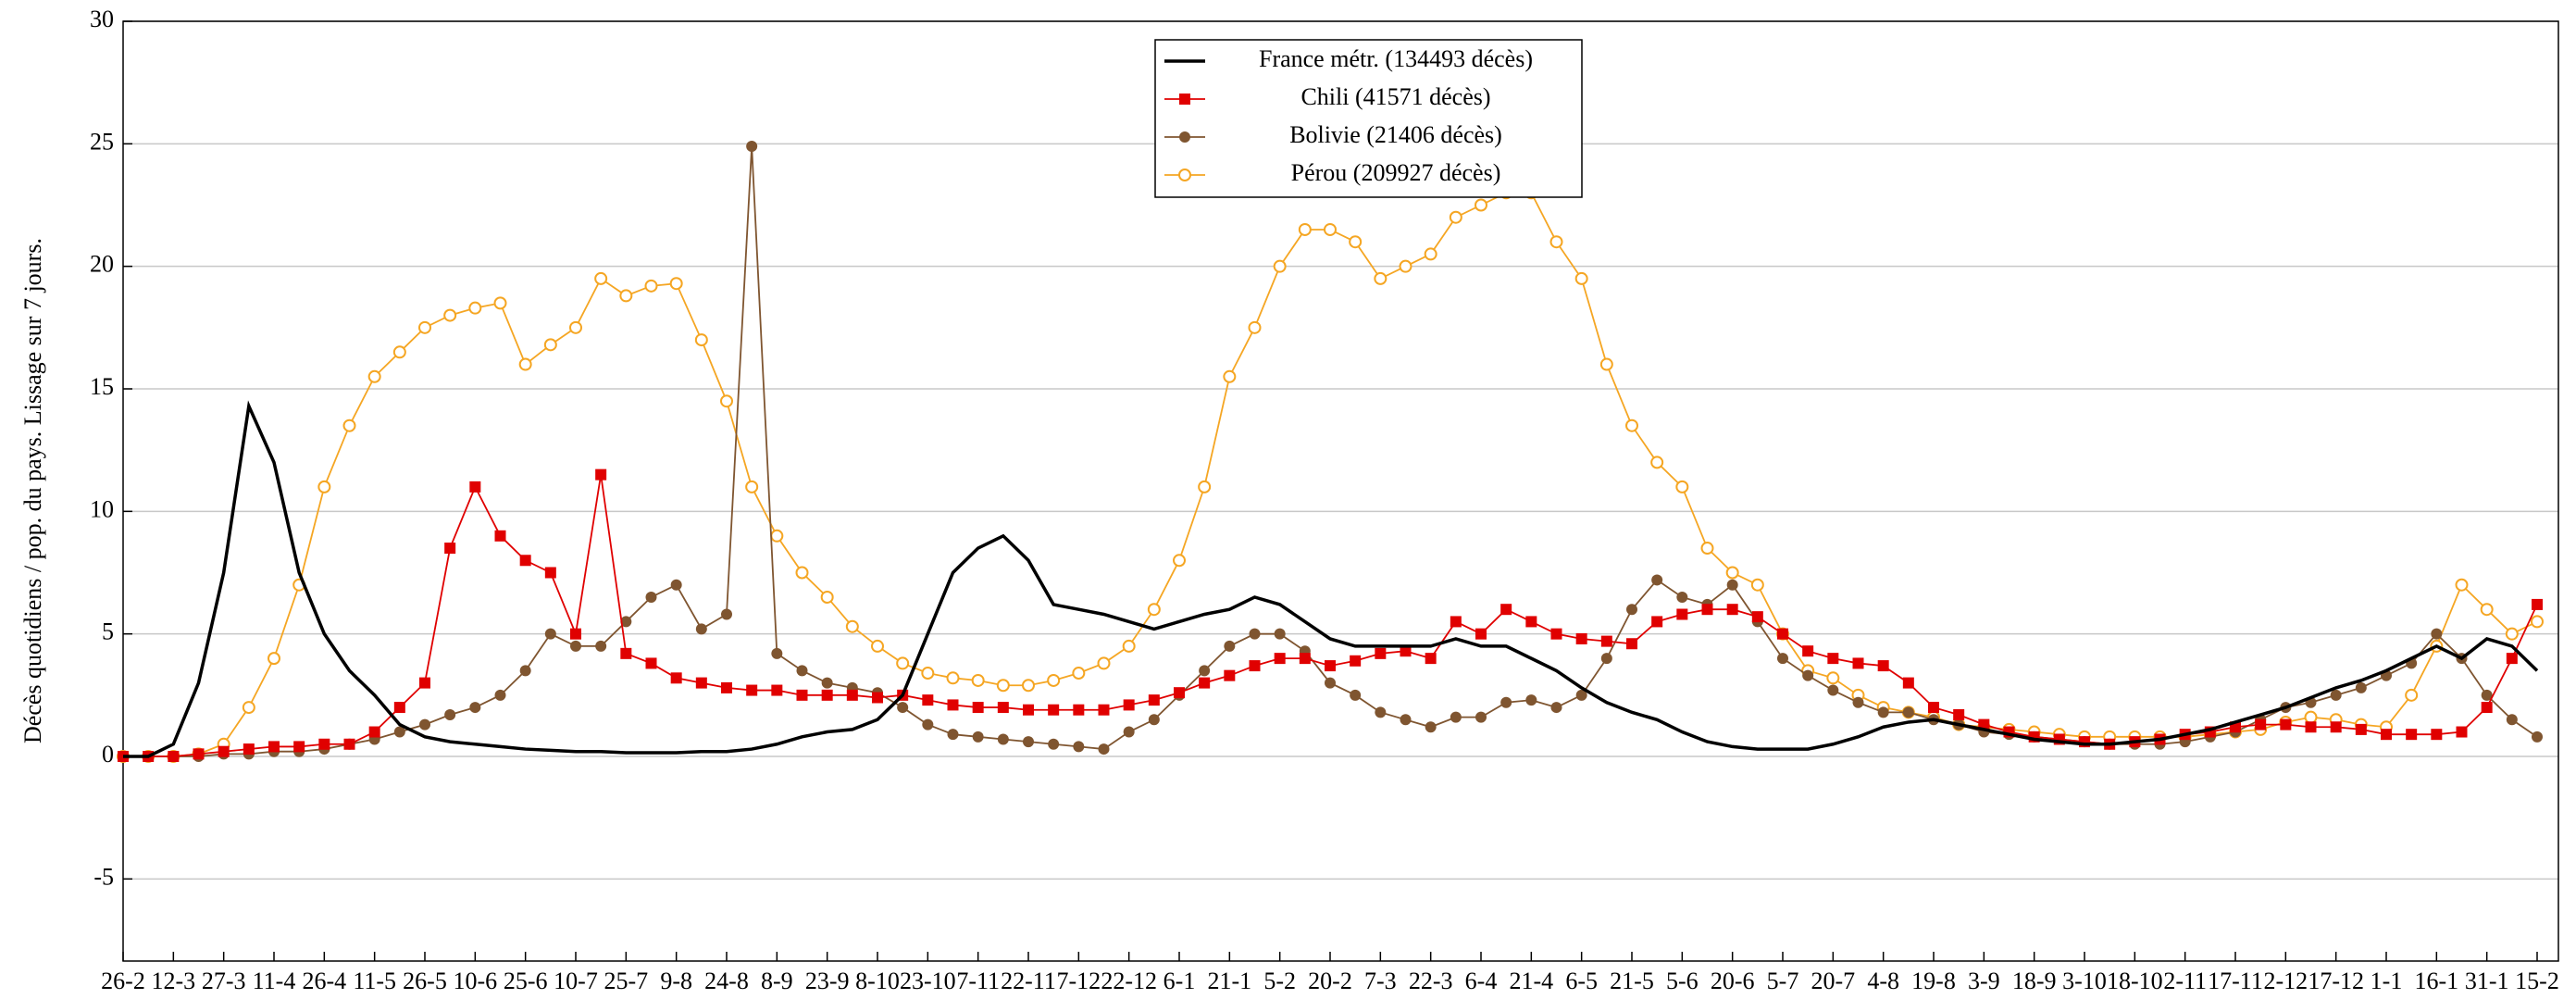  I want to click on legend-label: Chili (41571 décès), so click(1395, 96).